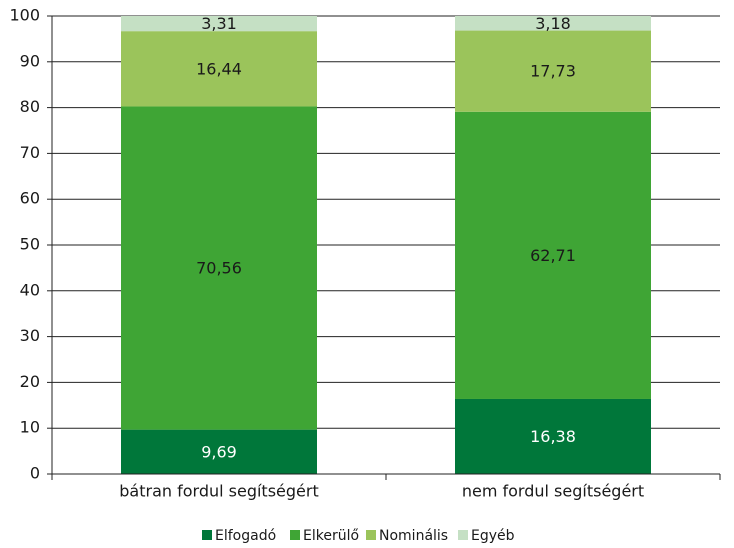 The width and height of the screenshot is (734, 548). Describe the element at coordinates (30, 335) in the screenshot. I see `y-tick-label: 30` at that location.